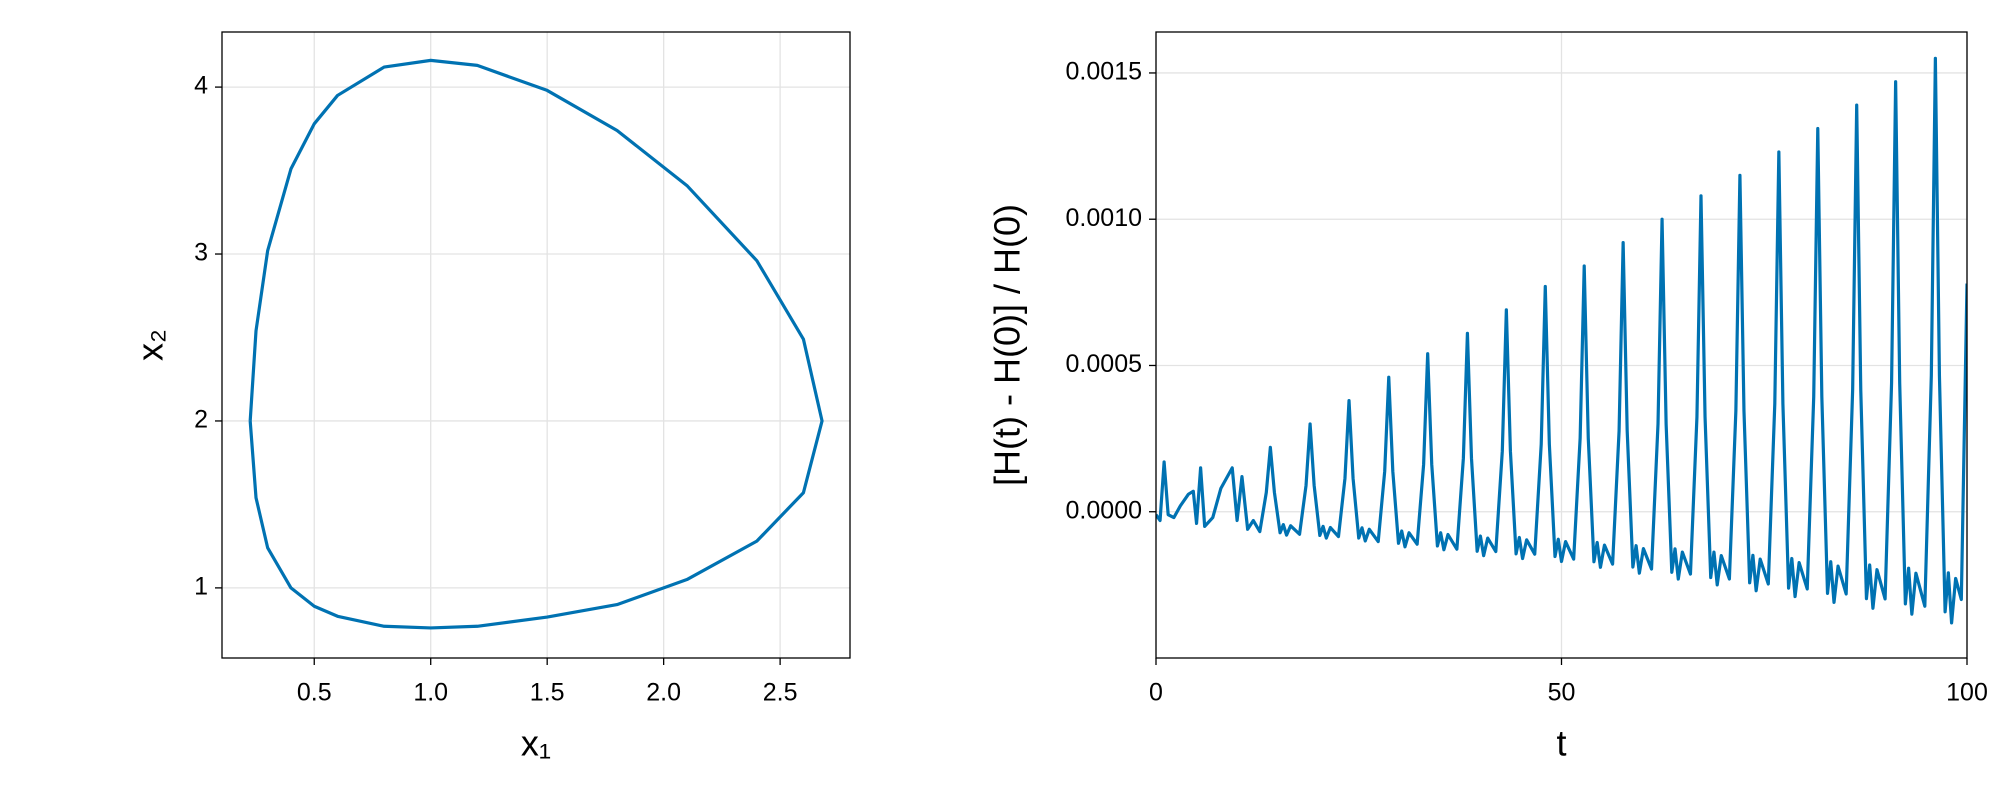 The image size is (2000, 800). What do you see at coordinates (1104, 510) in the screenshot?
I see `y-tick-label: 0.0000` at bounding box center [1104, 510].